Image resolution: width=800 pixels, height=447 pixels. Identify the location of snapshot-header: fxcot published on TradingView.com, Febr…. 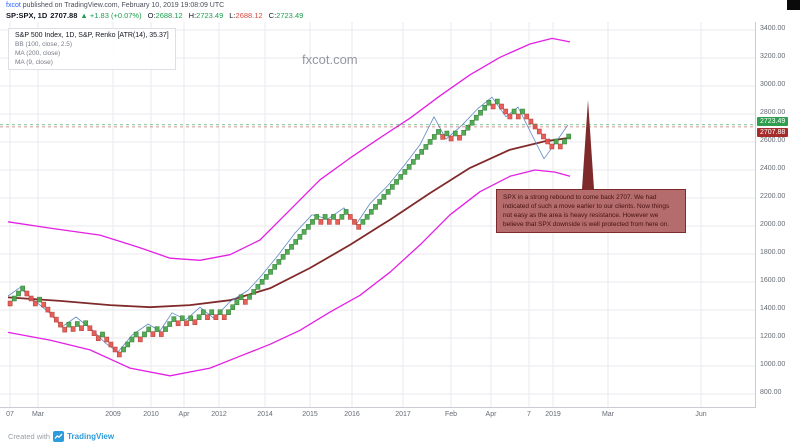
(400, 11).